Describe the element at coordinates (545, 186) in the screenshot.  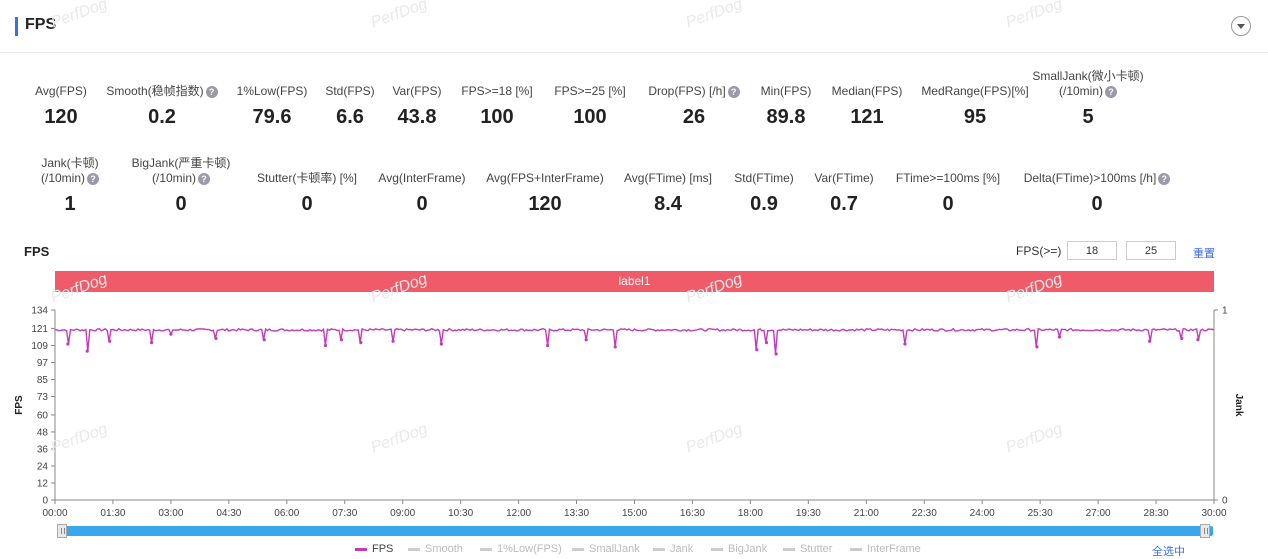
I see `metric-row2-4: Avg(FPS+InterFrame) 120` at that location.